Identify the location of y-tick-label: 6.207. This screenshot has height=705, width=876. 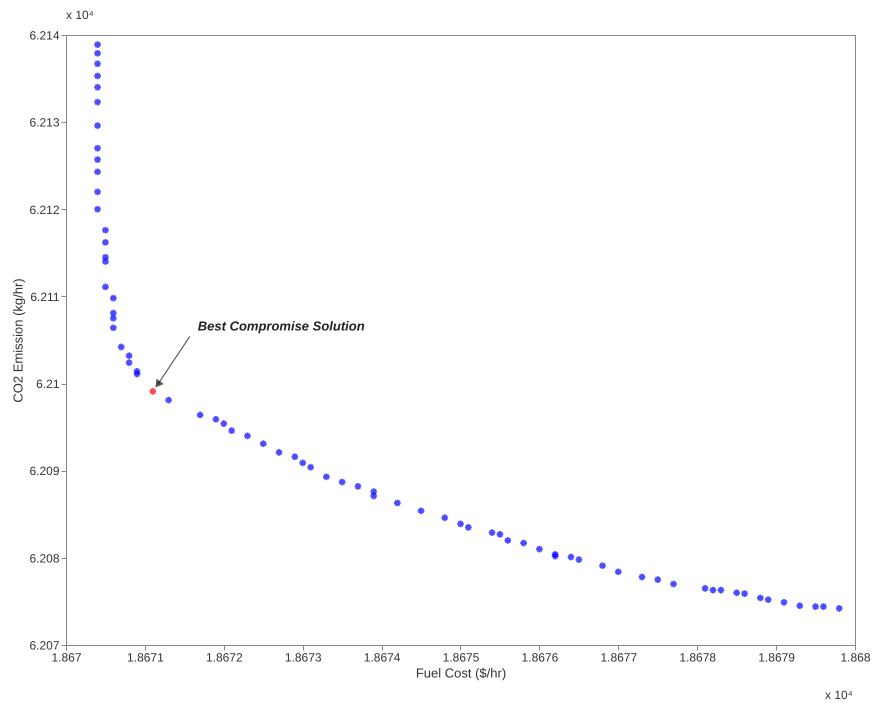
(44, 645).